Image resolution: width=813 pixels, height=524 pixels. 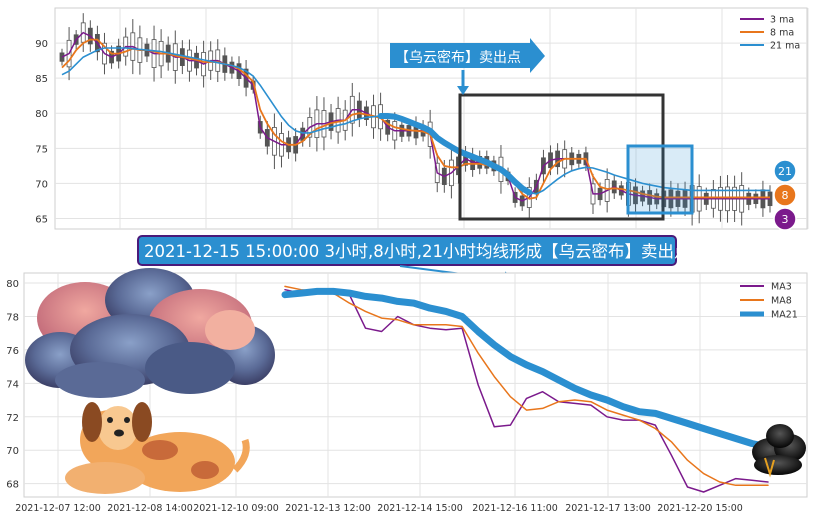 I want to click on bottom-legend-label: MA21, so click(x=784, y=315).